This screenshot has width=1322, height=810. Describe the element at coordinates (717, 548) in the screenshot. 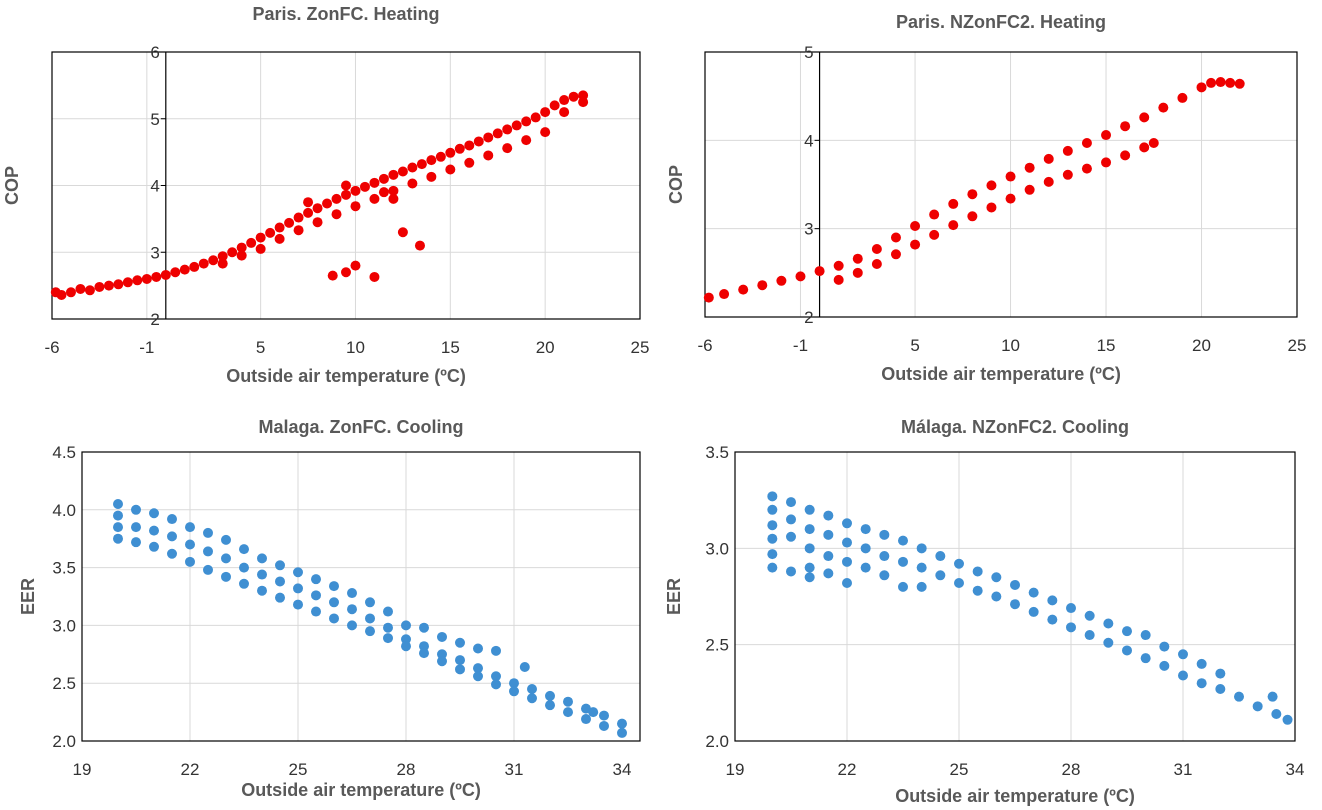

I see `chart-3-y-tick-label: 3.0` at that location.